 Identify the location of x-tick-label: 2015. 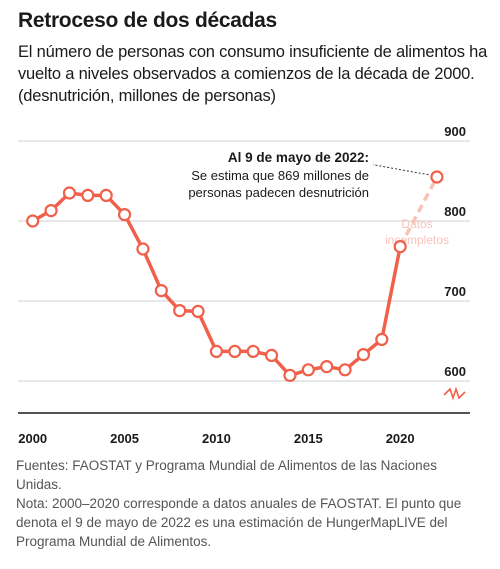
(308, 438).